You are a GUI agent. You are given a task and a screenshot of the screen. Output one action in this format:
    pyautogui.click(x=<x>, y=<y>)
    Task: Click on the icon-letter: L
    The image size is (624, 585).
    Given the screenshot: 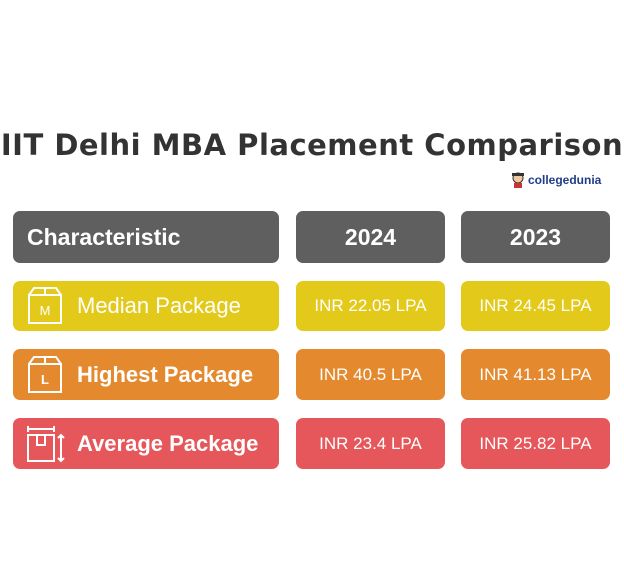 What is the action you would take?
    pyautogui.click(x=45, y=379)
    